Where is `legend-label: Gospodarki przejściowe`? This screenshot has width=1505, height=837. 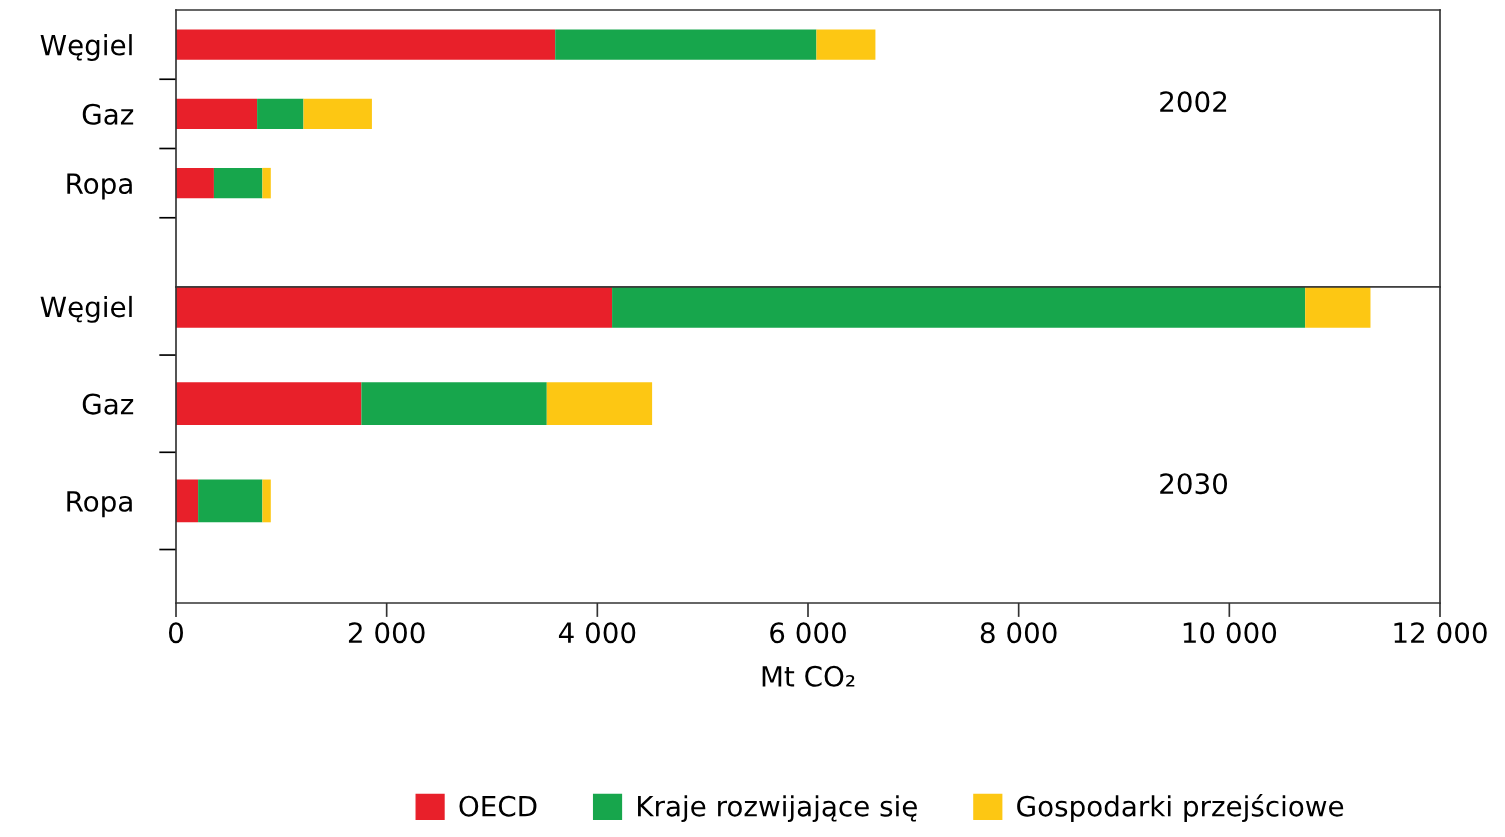
legend-label: Gospodarki przejściowe is located at coordinates (1180, 808).